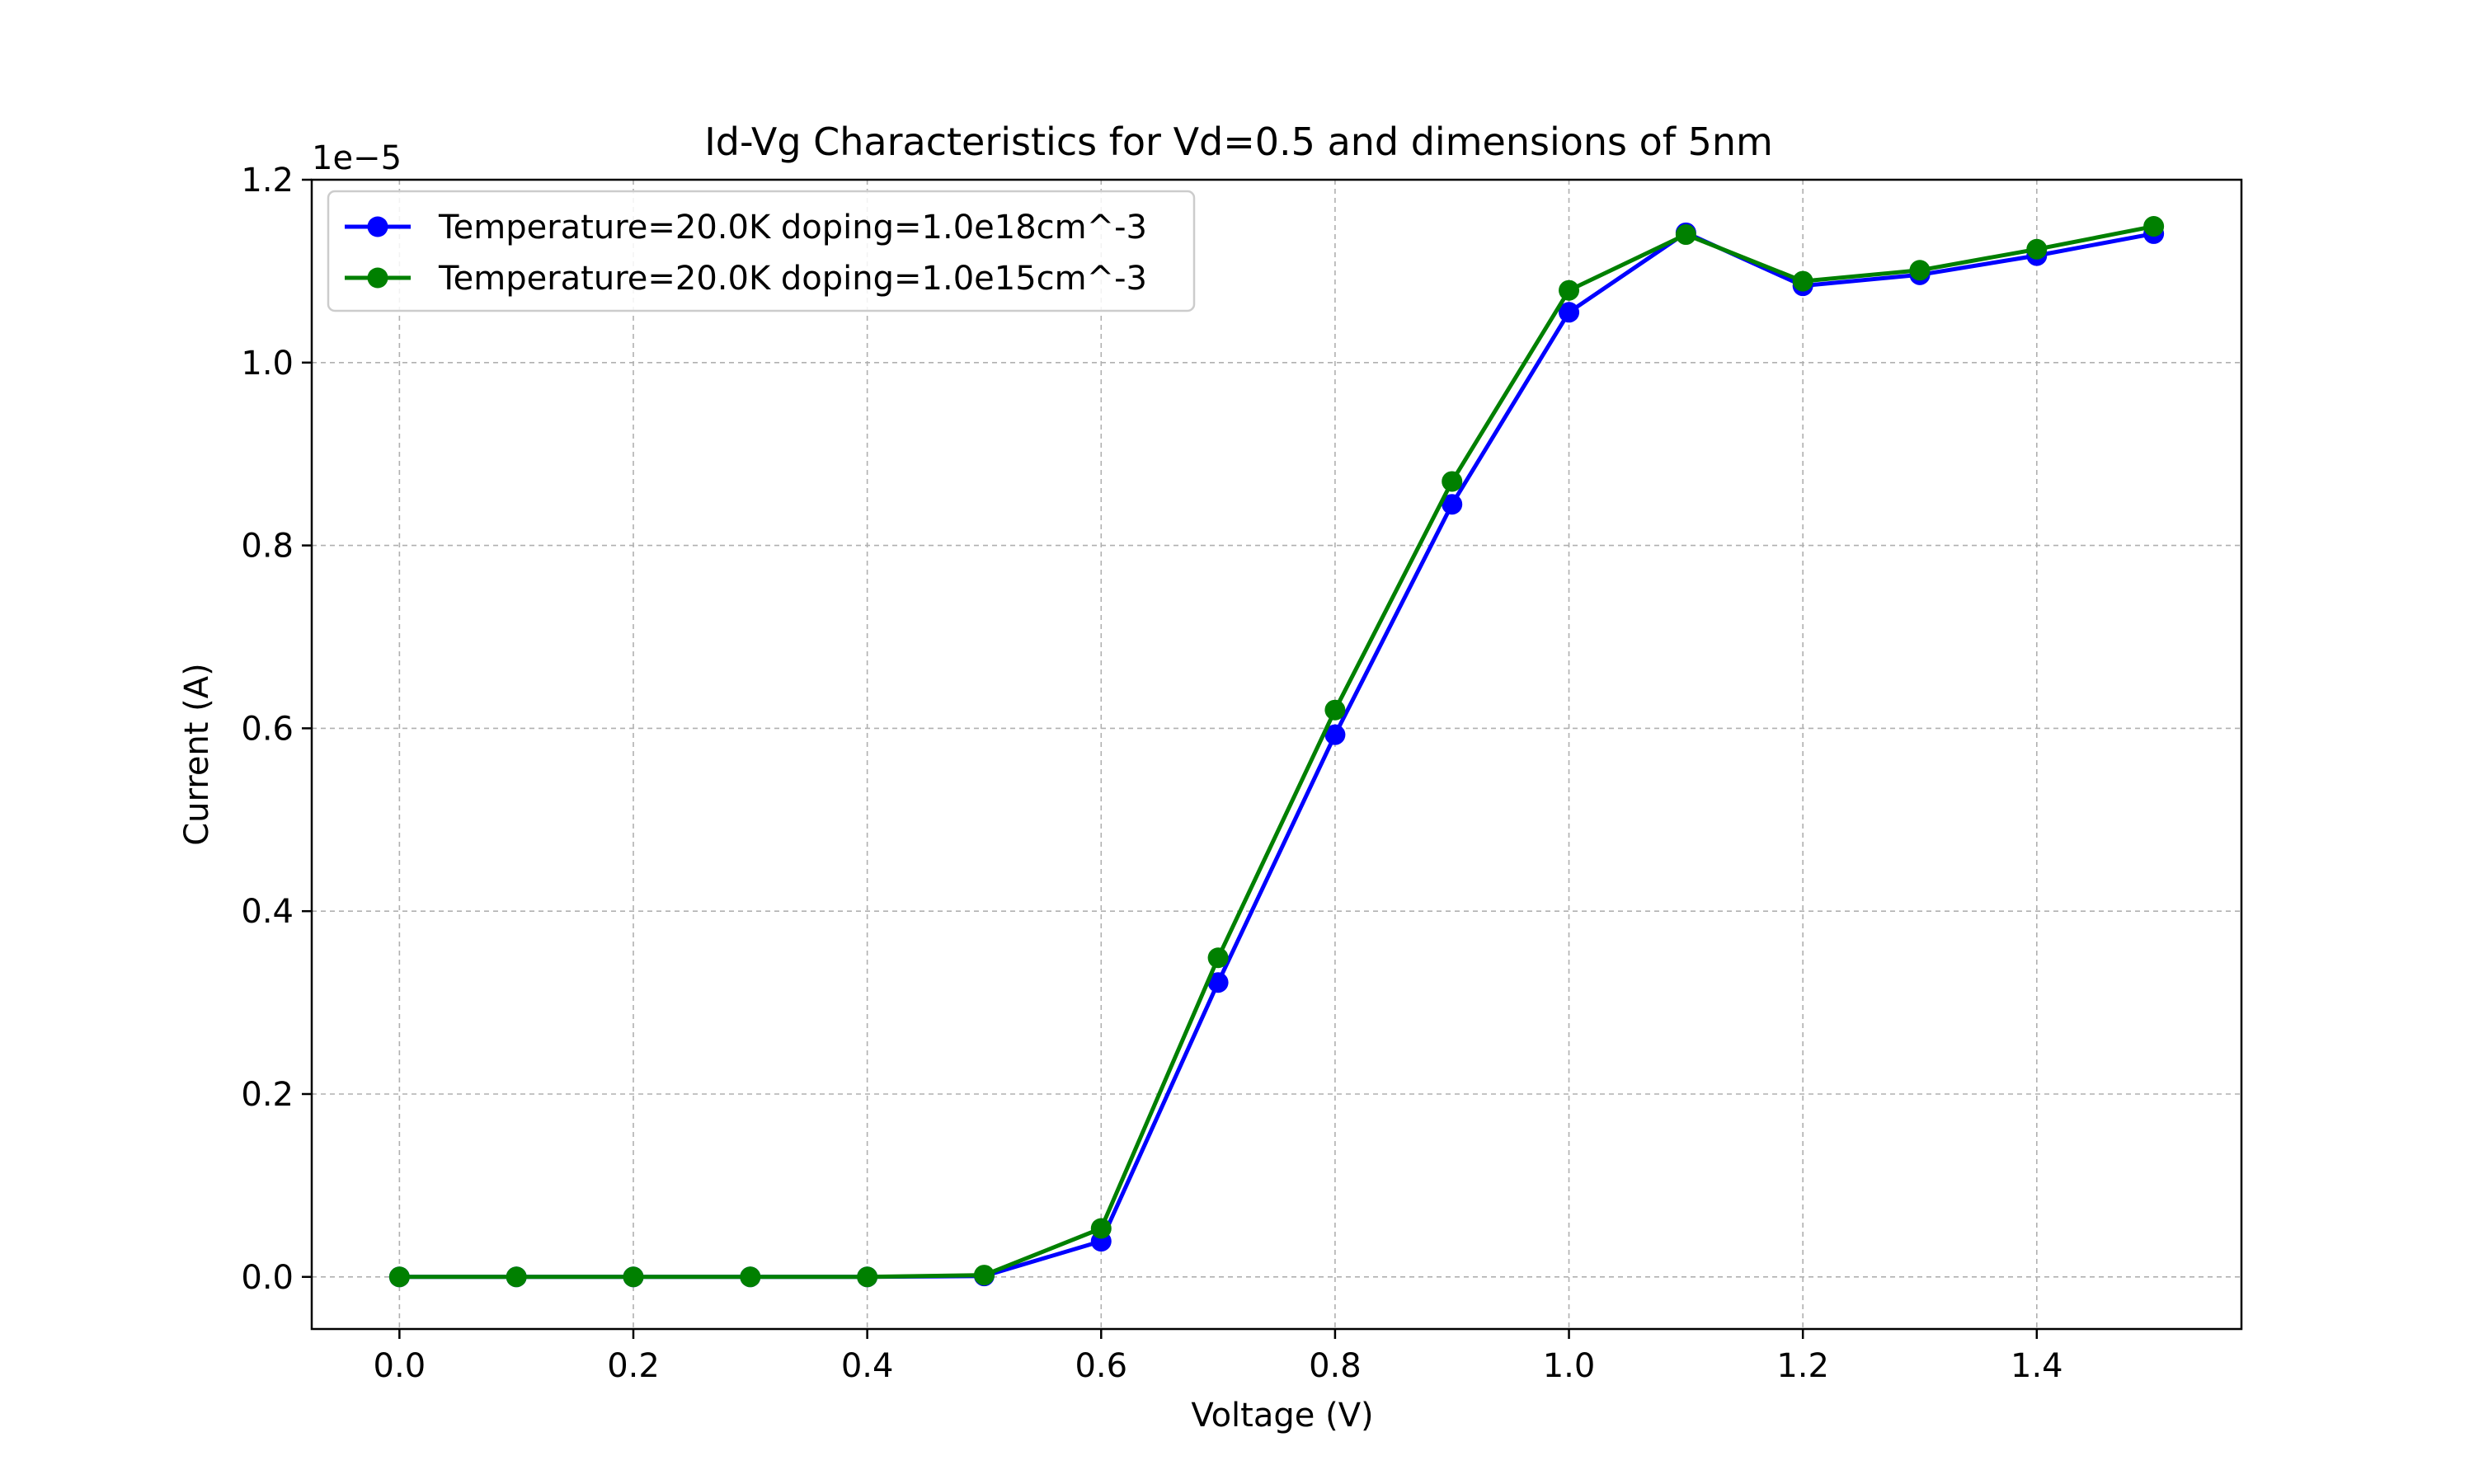  Describe the element at coordinates (400, 1366) in the screenshot. I see `x-tick-label: 0.0` at that location.